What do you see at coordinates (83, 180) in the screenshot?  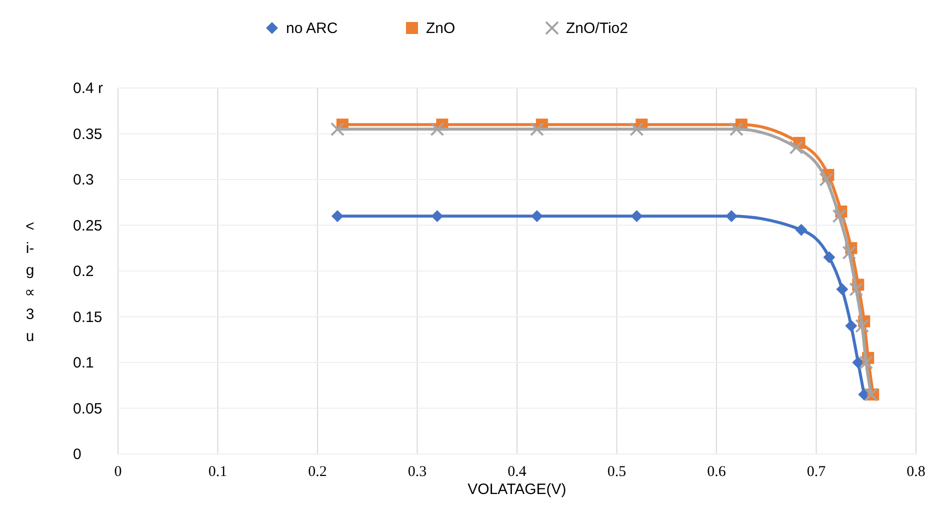 I see `y-tick-label: 0.3` at bounding box center [83, 180].